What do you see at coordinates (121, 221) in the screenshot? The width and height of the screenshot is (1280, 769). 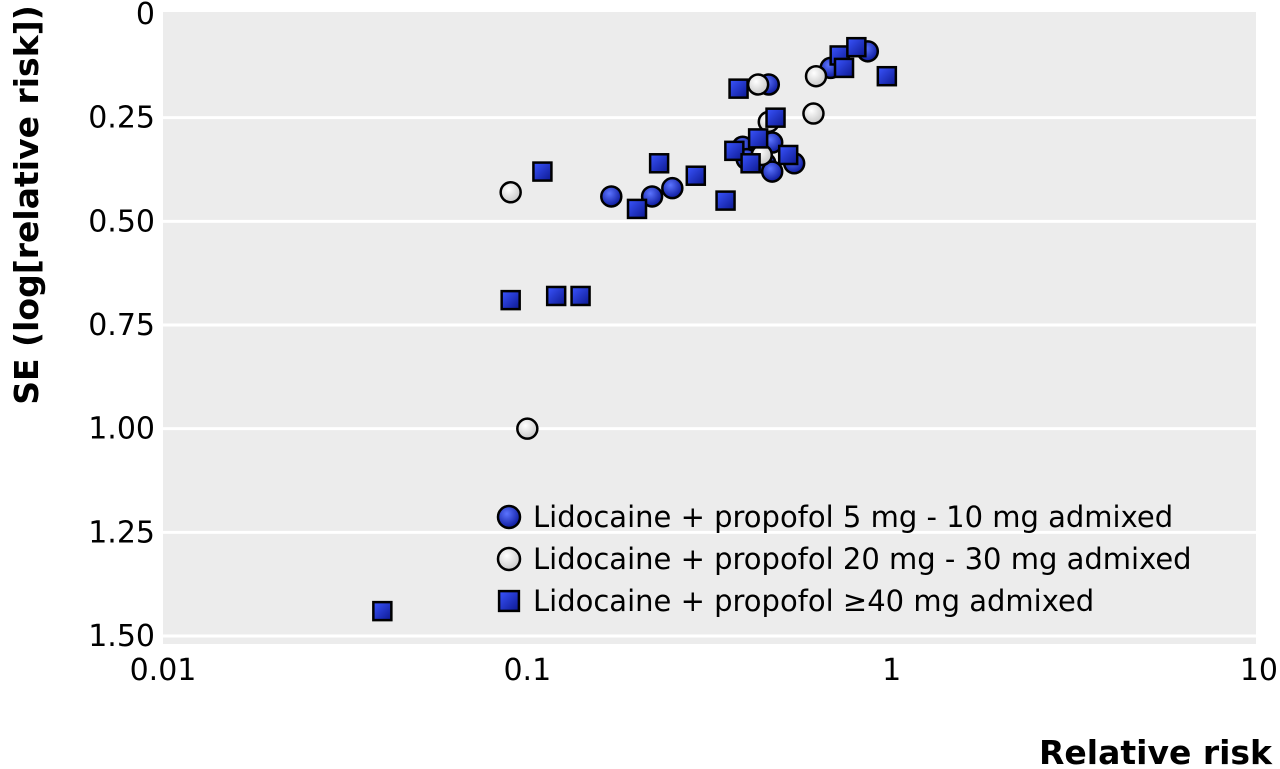 I see `y-tick-label: 0.50` at bounding box center [121, 221].